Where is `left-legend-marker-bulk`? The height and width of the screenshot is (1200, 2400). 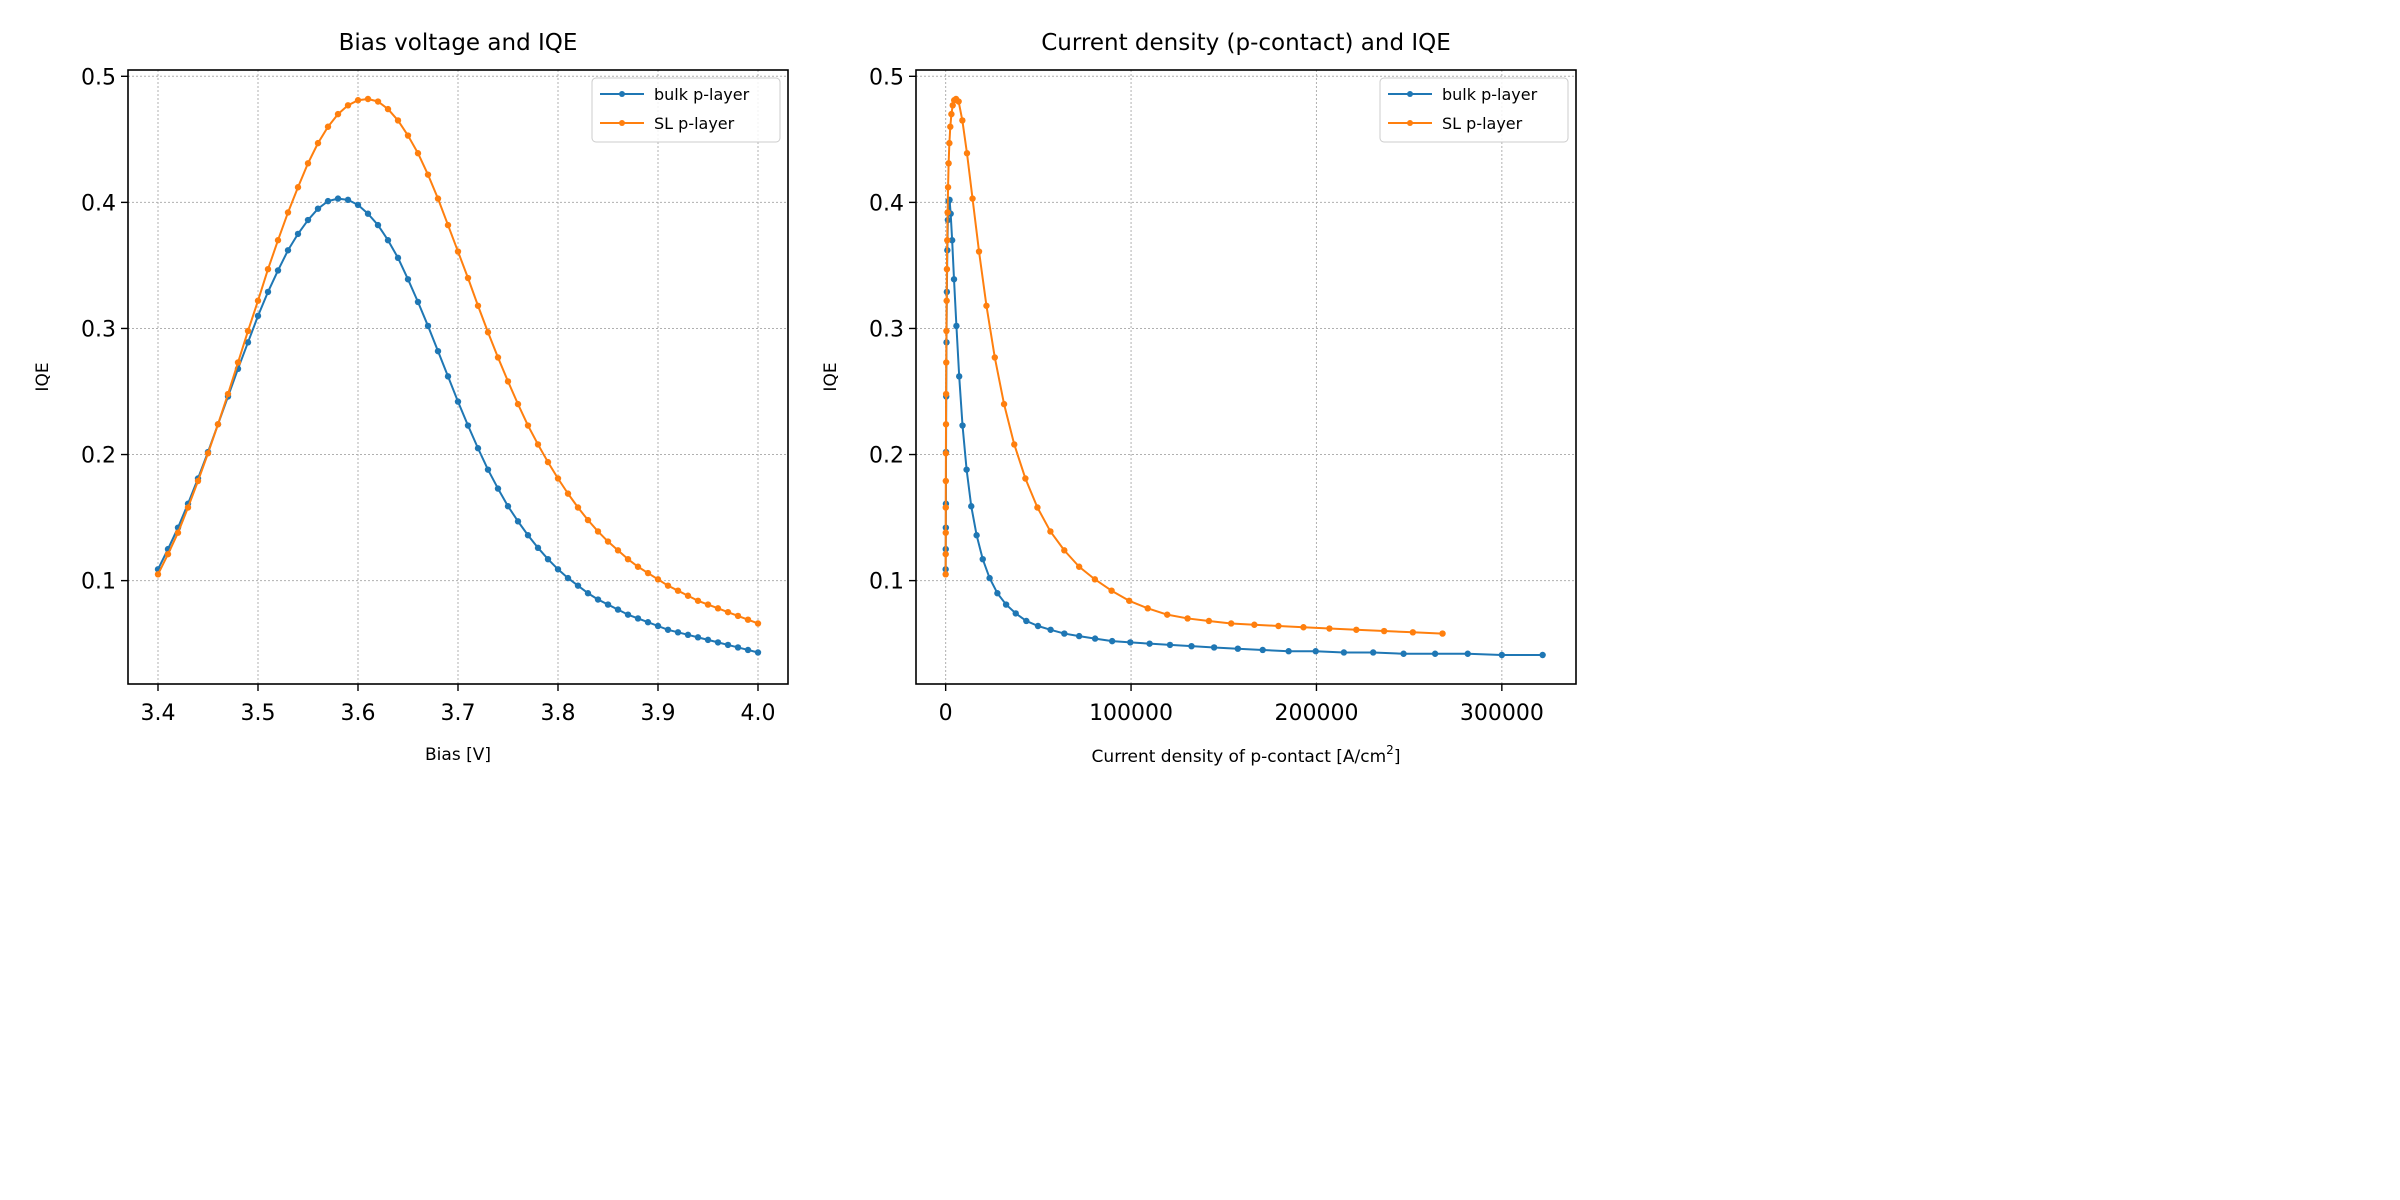
left-legend-marker-bulk is located at coordinates (622, 94).